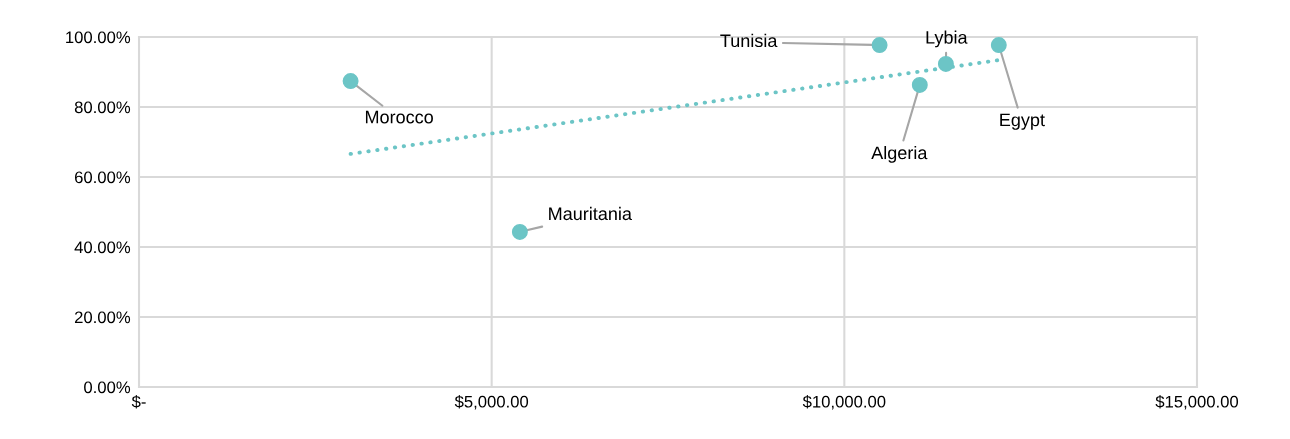 The width and height of the screenshot is (1290, 439). Describe the element at coordinates (399, 117) in the screenshot. I see `annotation: Morocco` at that location.